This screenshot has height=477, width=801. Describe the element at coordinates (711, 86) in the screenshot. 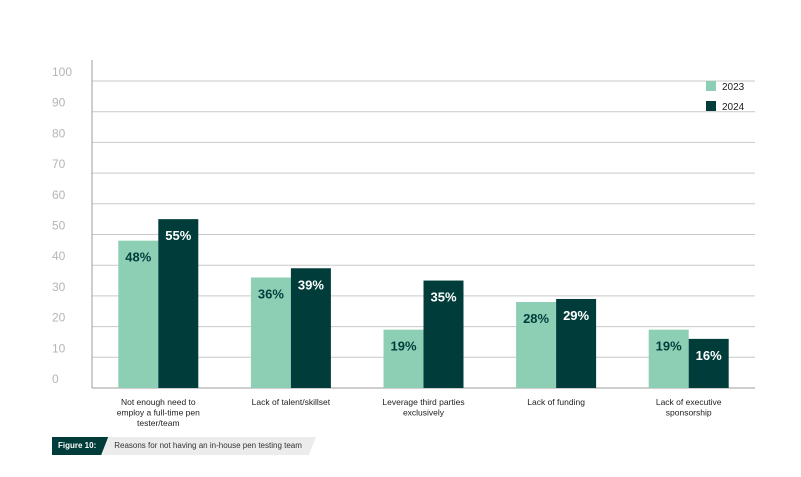

I see `legend-swatch-2023` at that location.